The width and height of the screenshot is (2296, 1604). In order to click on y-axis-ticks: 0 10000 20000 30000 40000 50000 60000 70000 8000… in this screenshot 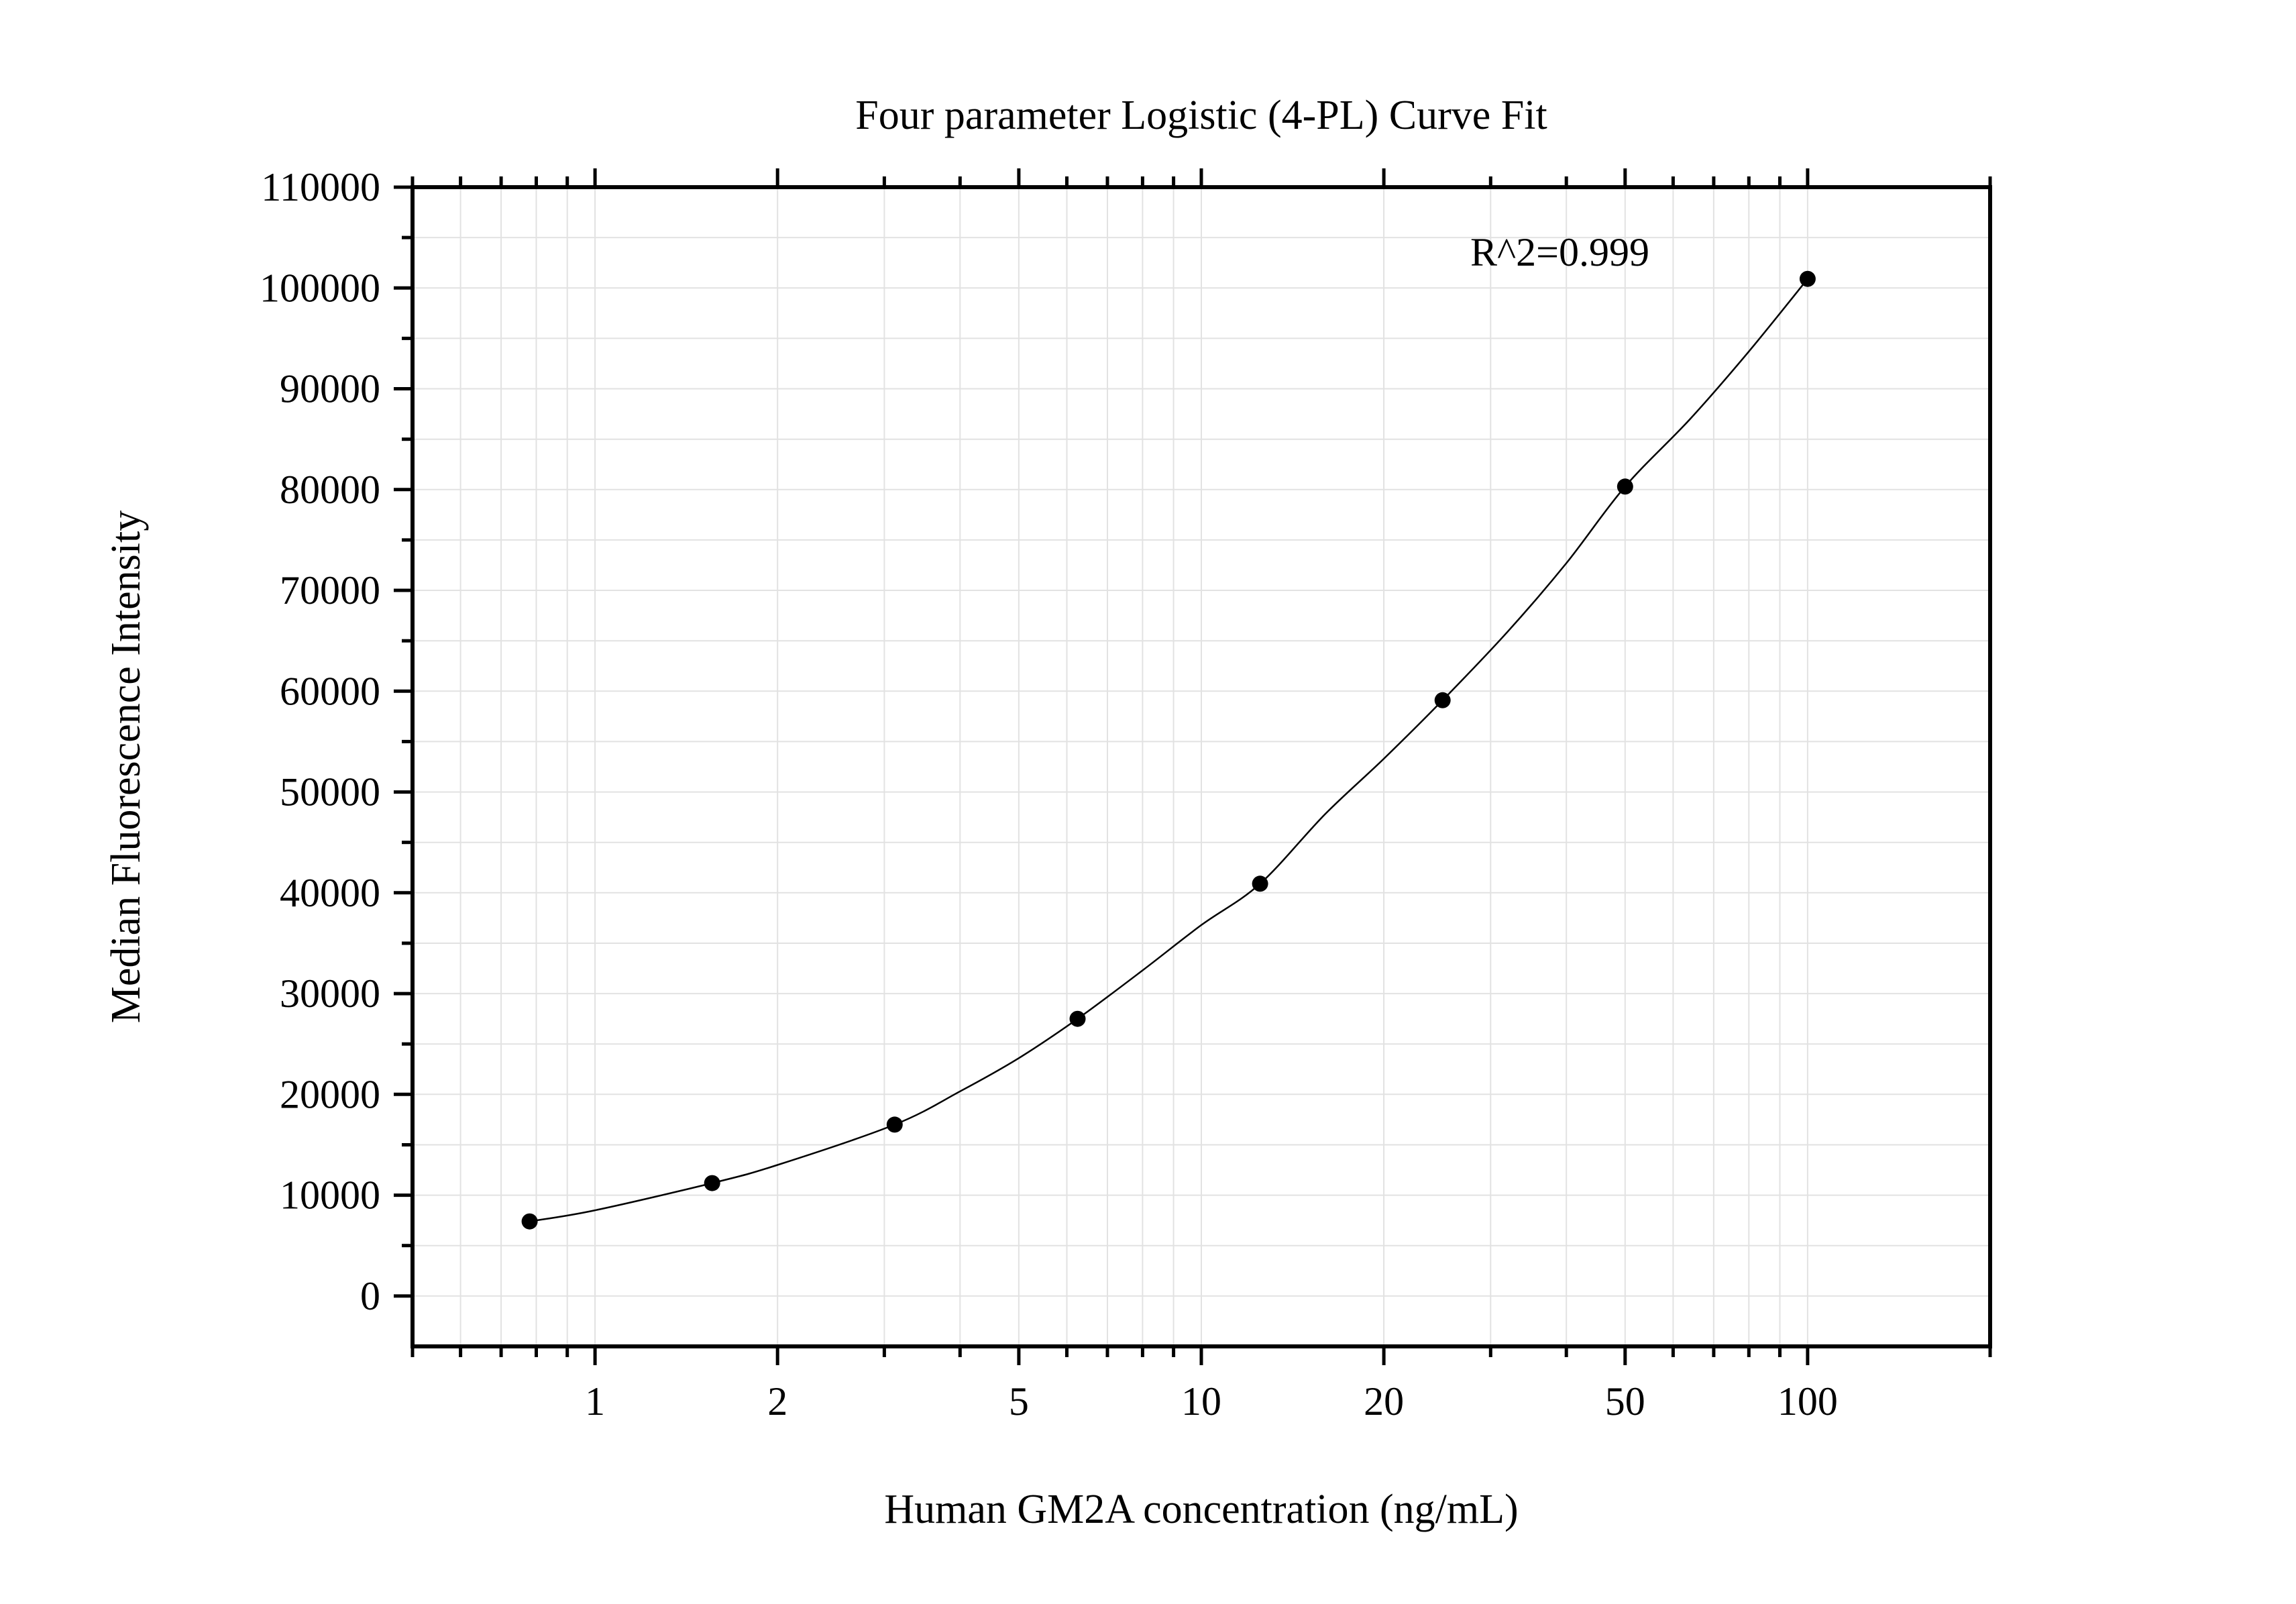, I will do `click(336, 741)`.